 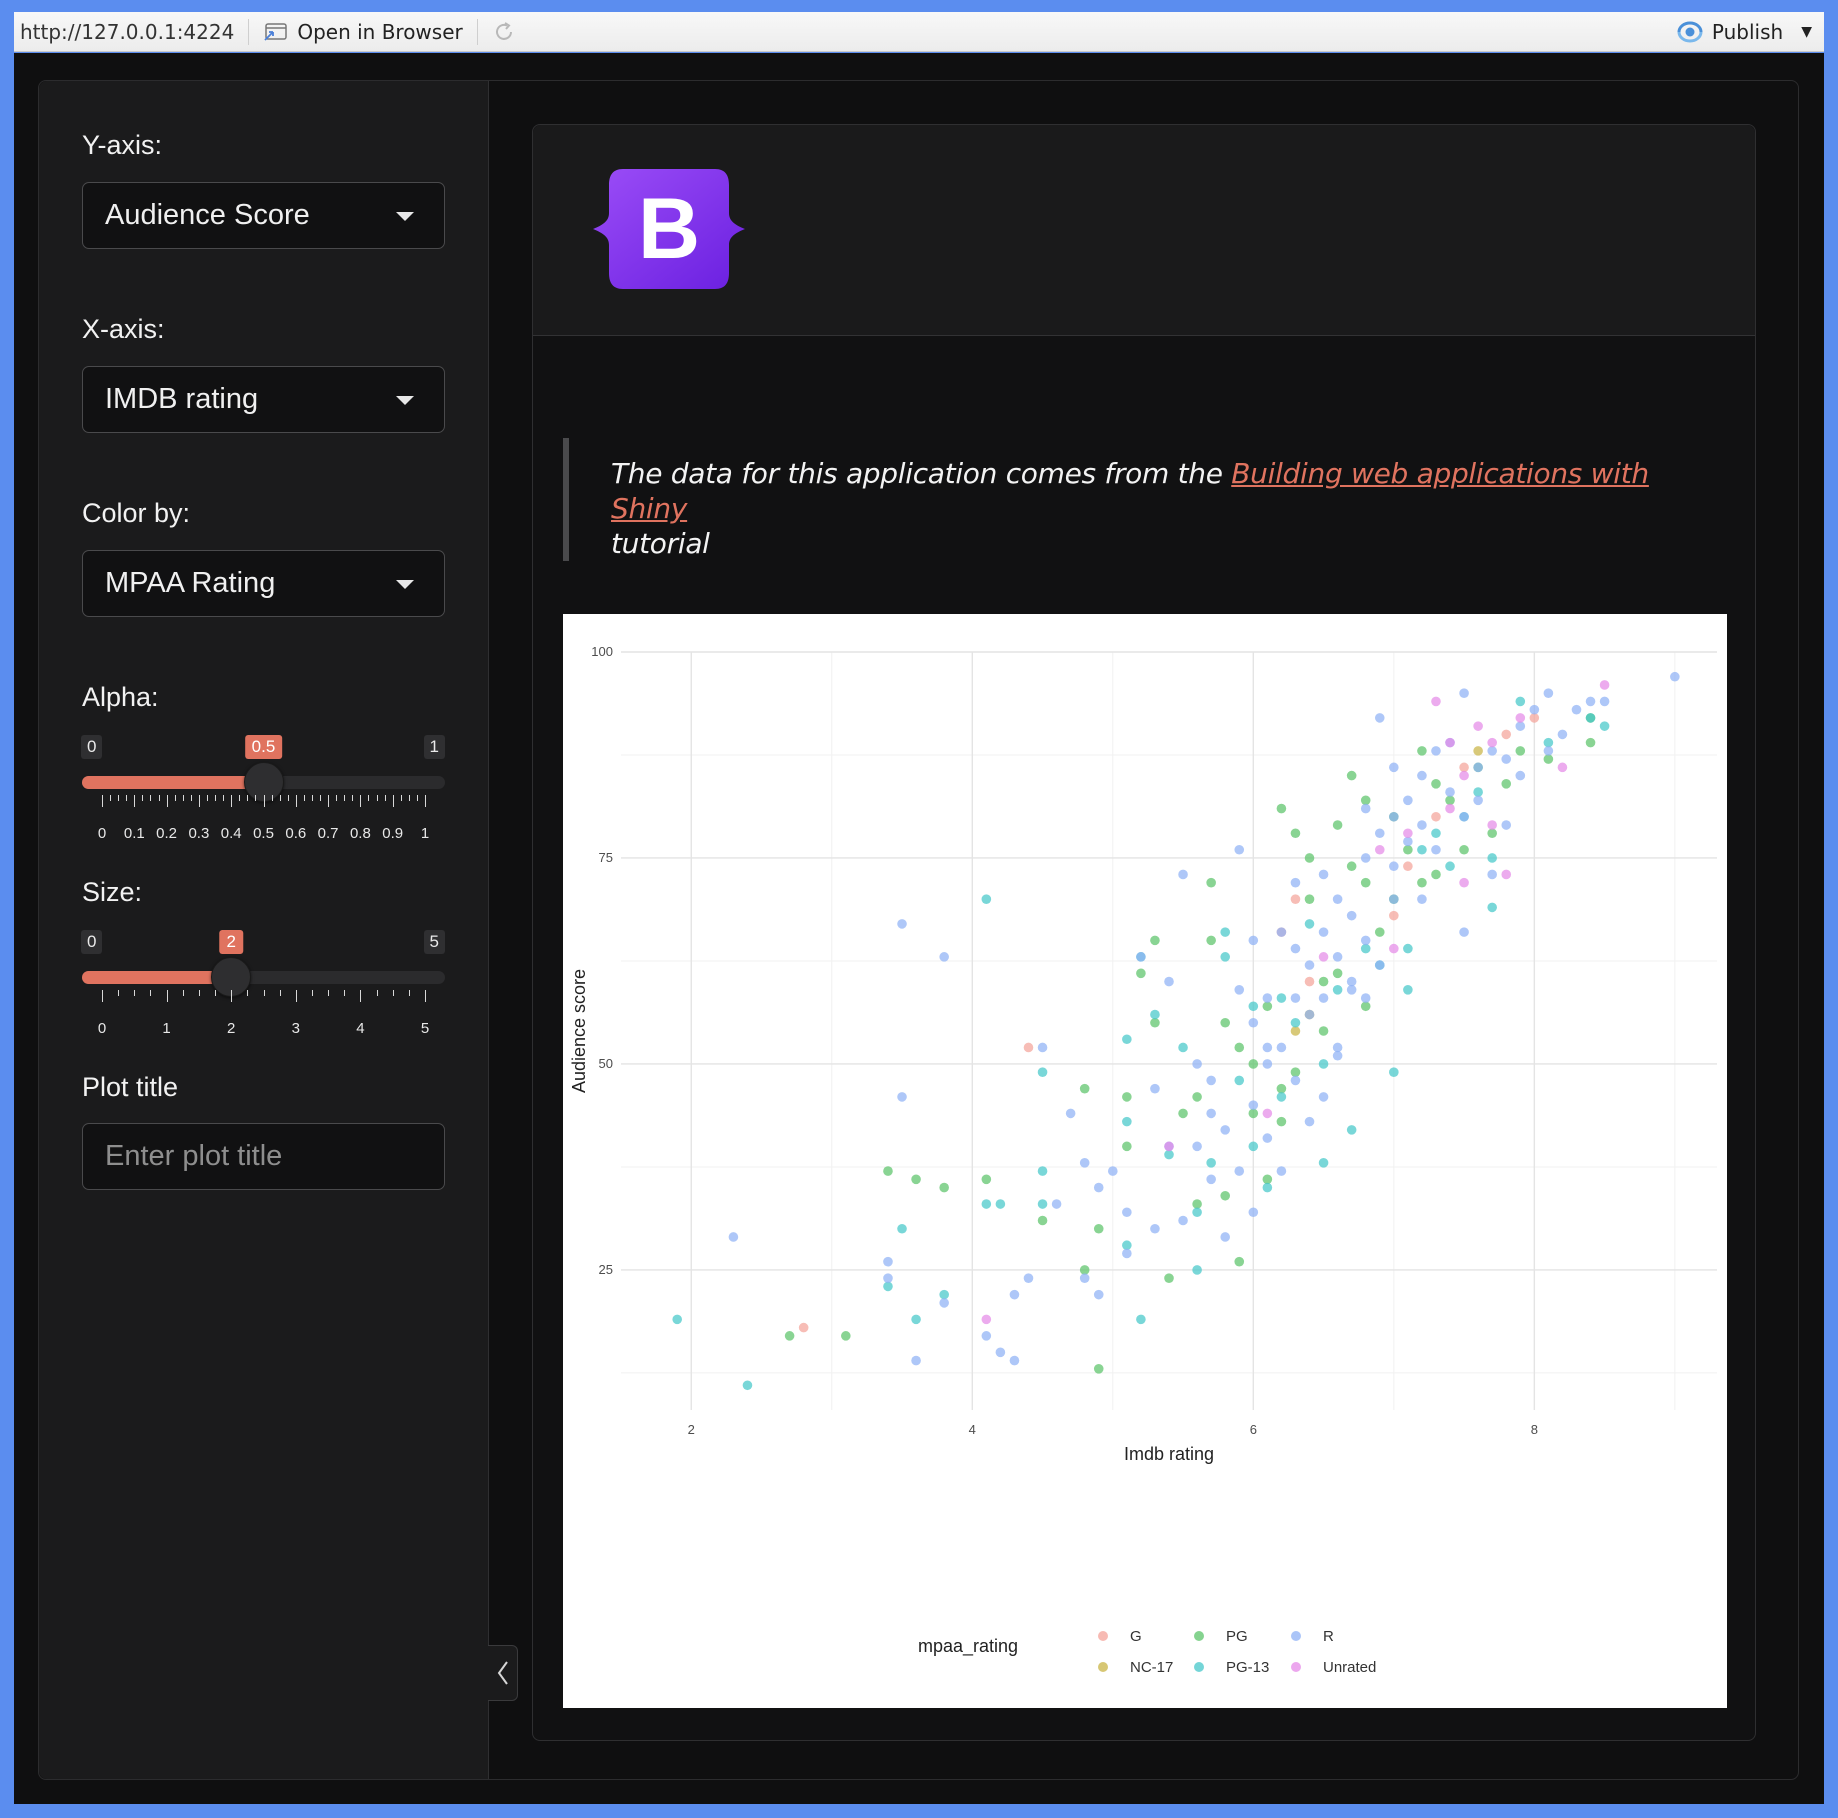 I want to click on publish-button: Publish ▼, so click(x=1750, y=32).